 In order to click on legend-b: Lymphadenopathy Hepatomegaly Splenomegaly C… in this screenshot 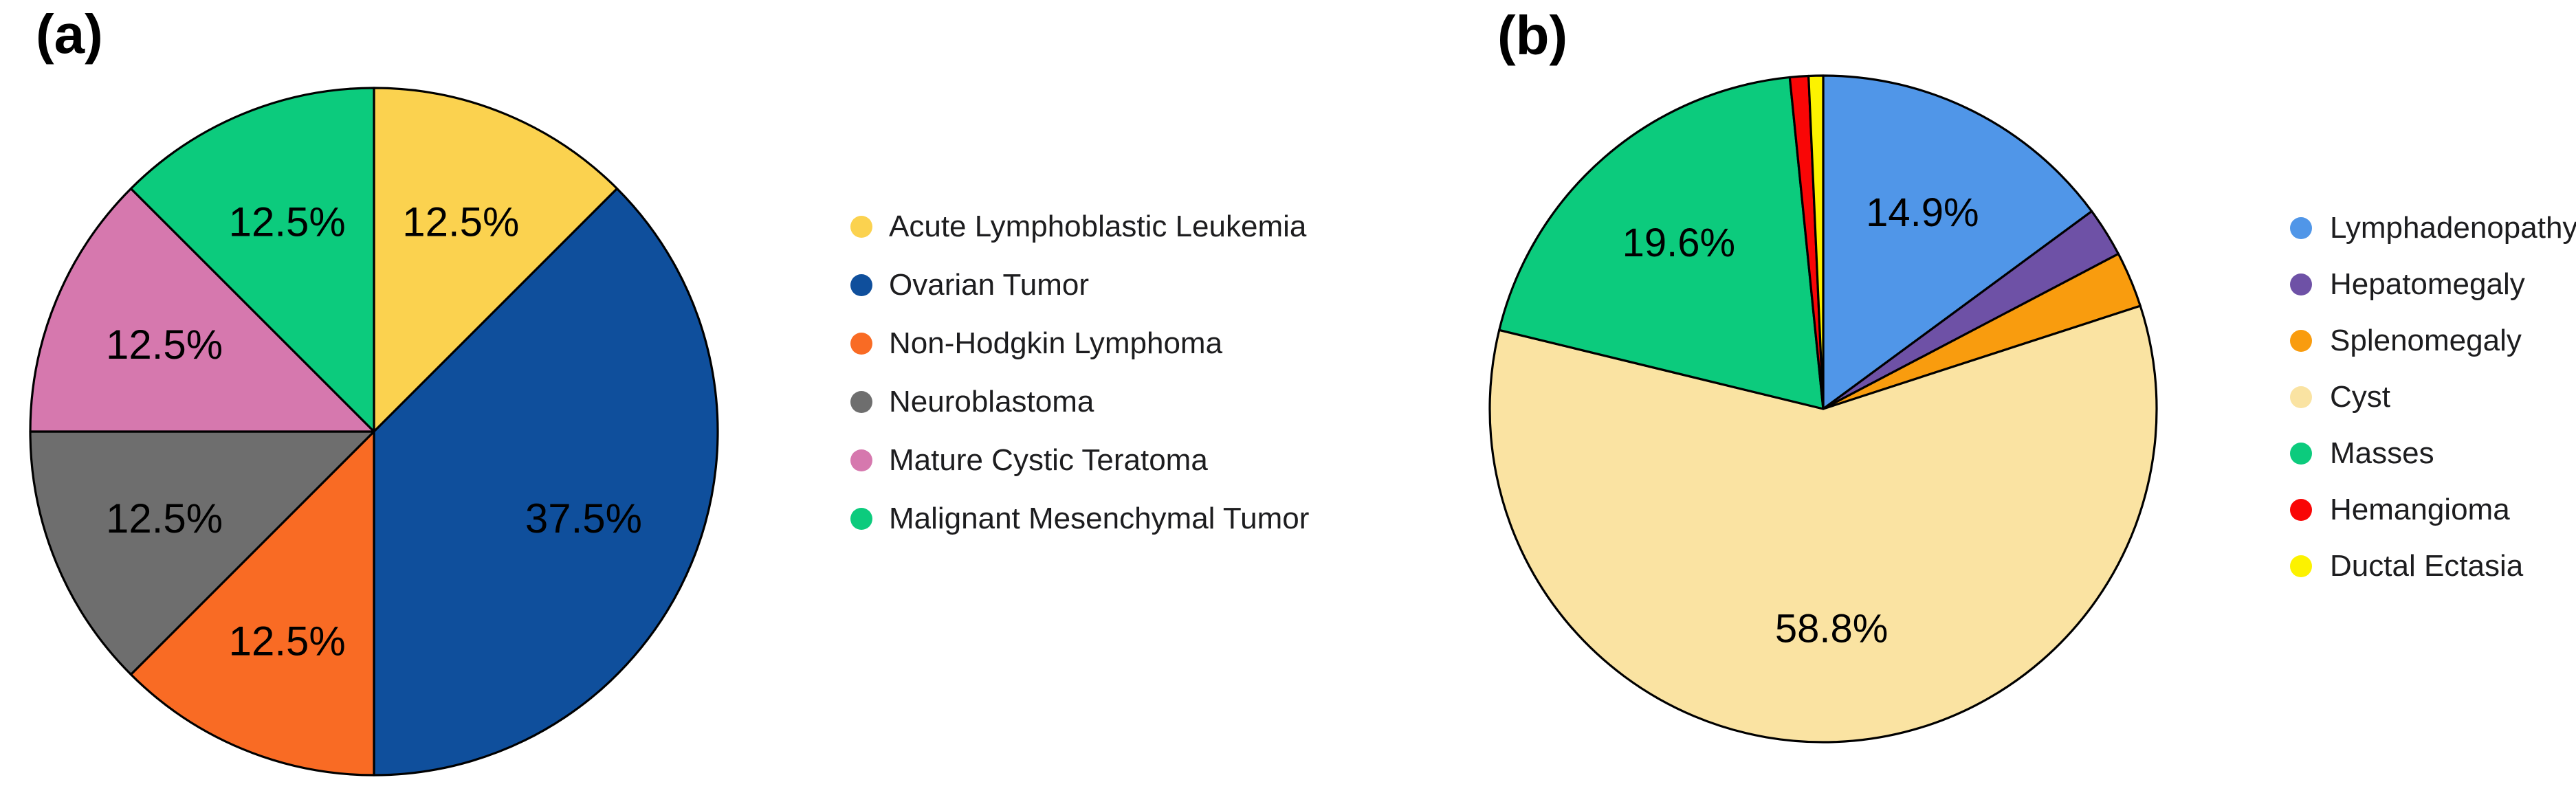, I will do `click(2433, 397)`.